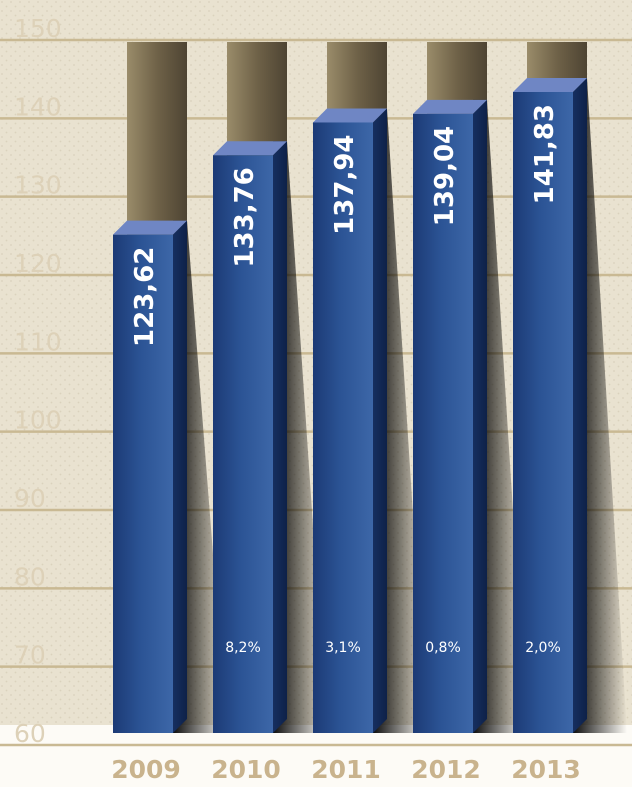 The image size is (632, 787). Describe the element at coordinates (545, 154) in the screenshot. I see `bar-value-label: 141,83` at that location.